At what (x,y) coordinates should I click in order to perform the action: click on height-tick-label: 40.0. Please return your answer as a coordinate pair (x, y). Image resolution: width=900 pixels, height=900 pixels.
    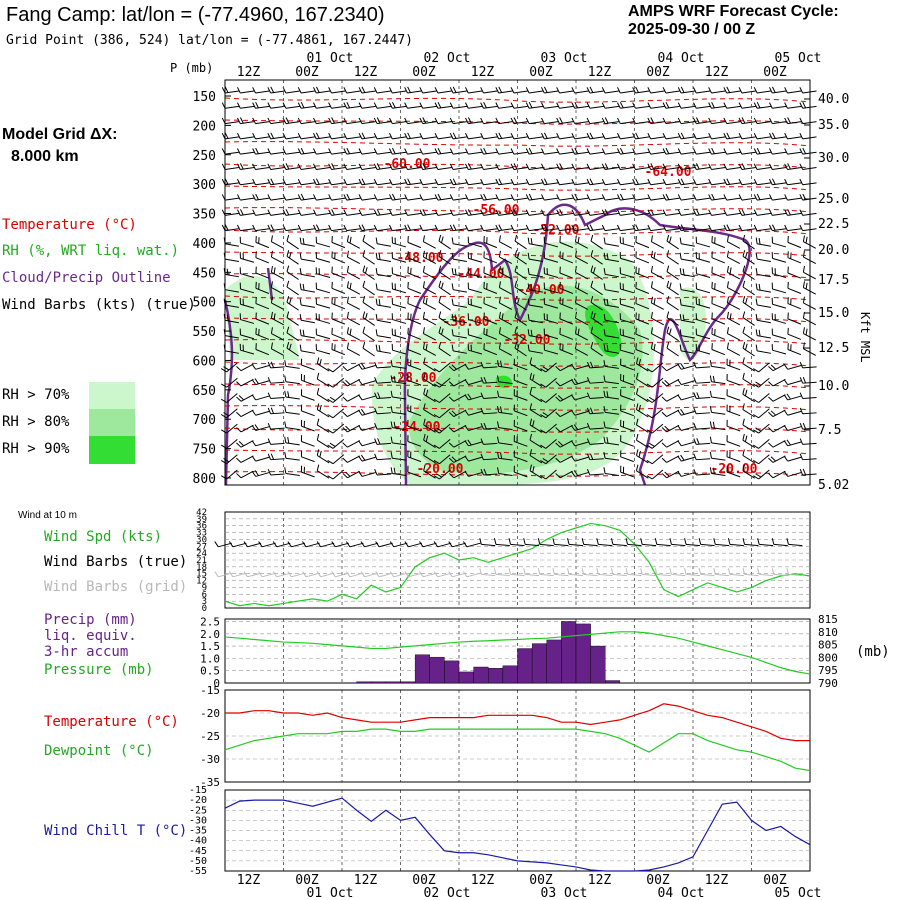
    Looking at the image, I should click on (833, 99).